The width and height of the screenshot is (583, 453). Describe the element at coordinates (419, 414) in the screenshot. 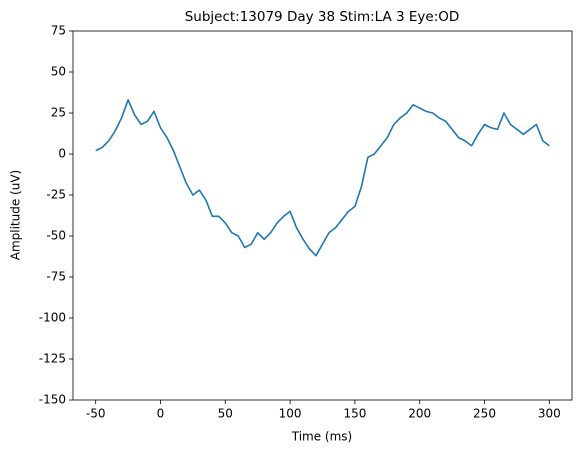

I see `x-tick-label: 200` at that location.